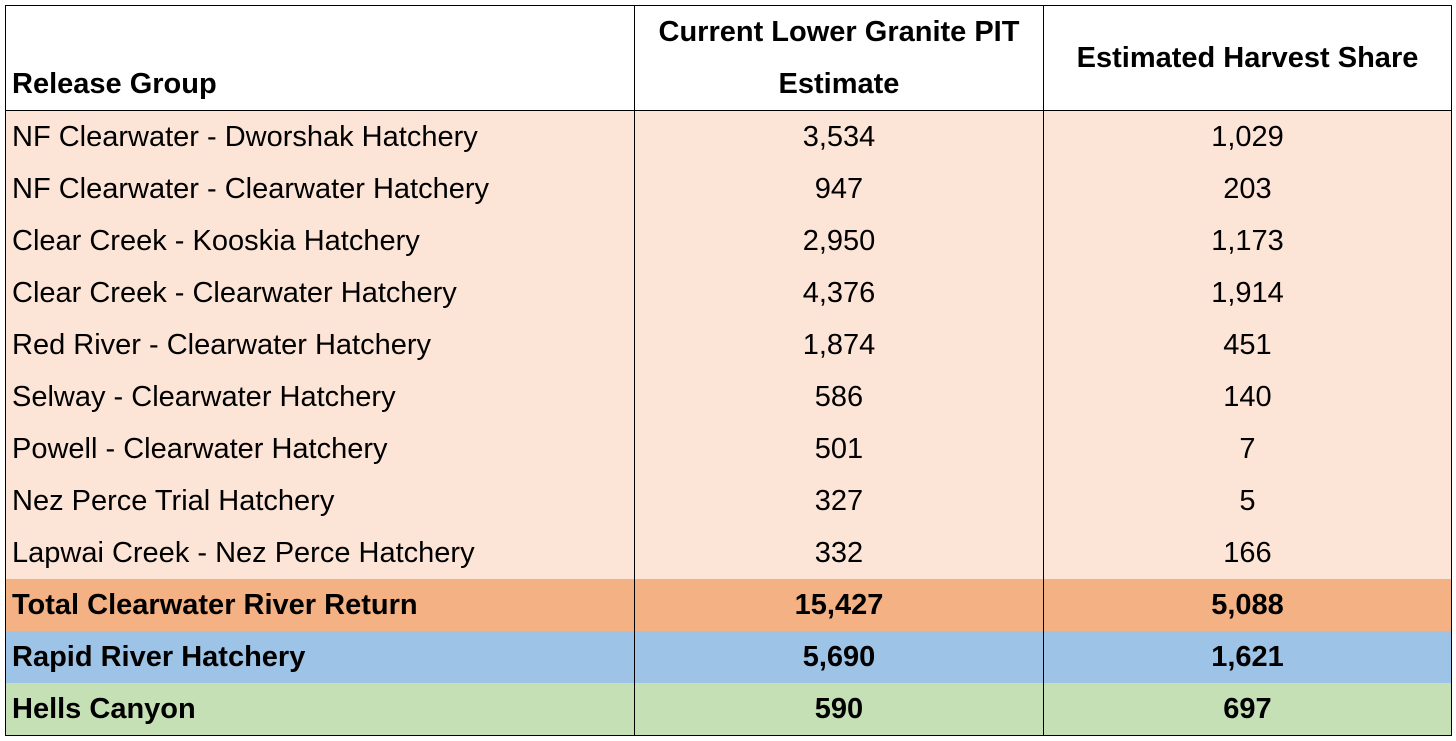 The height and width of the screenshot is (741, 1456). I want to click on table-row: Powell - Clearwater Hatchery 501 7, so click(728, 449).